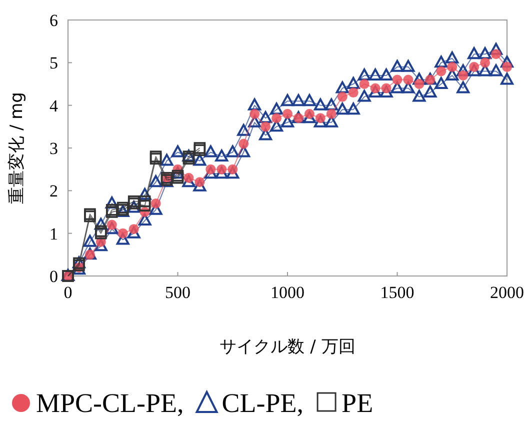 The image size is (526, 431). I want to click on x-tick-label: 1000, so click(287, 292).